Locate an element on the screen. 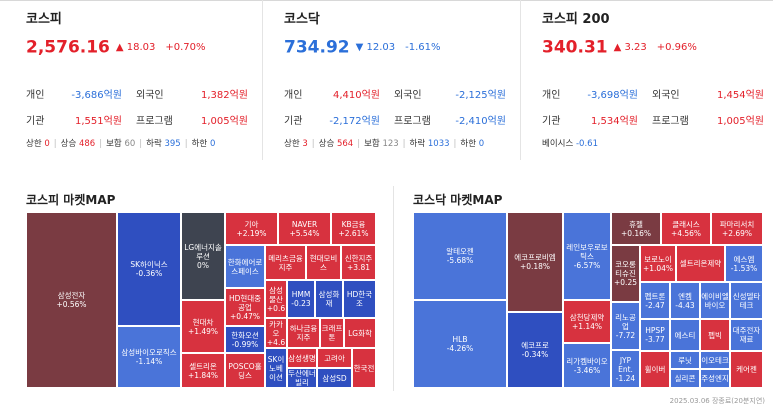 The image size is (773, 411). treemap-tile: 보로노이 +1.04% is located at coordinates (658, 263).